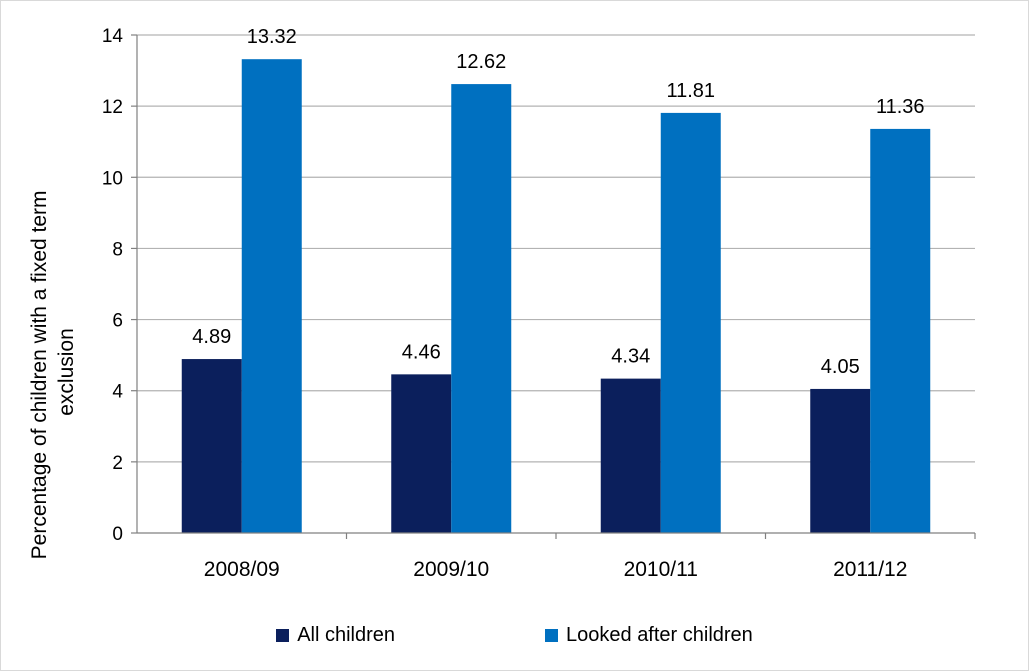 The height and width of the screenshot is (671, 1029). Describe the element at coordinates (112, 178) in the screenshot. I see `y-tick-label: 10` at that location.